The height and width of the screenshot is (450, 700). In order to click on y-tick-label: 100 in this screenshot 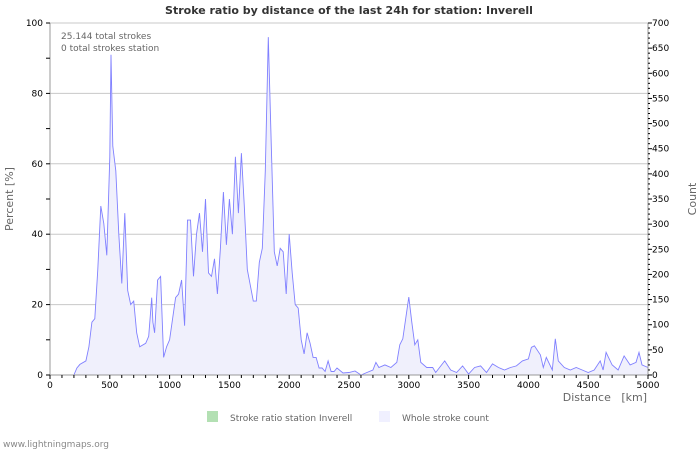, I will do `click(34, 24)`.